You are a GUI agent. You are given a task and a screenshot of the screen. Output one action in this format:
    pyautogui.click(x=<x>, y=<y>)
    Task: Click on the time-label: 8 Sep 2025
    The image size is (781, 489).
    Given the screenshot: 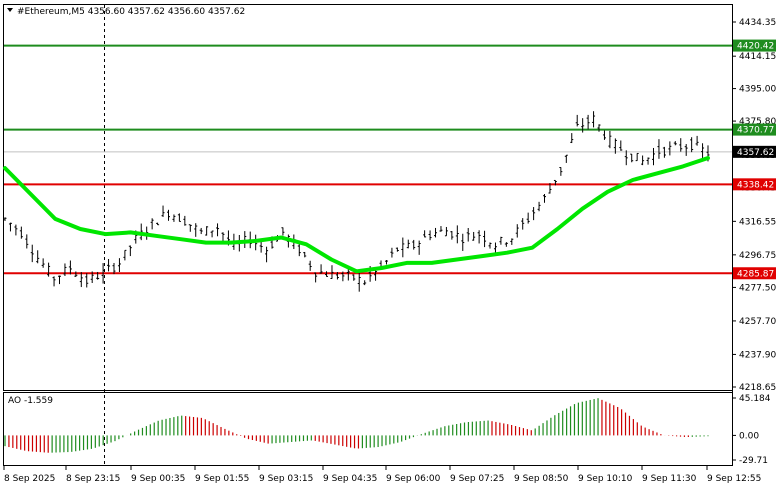 What is the action you would take?
    pyautogui.click(x=29, y=479)
    